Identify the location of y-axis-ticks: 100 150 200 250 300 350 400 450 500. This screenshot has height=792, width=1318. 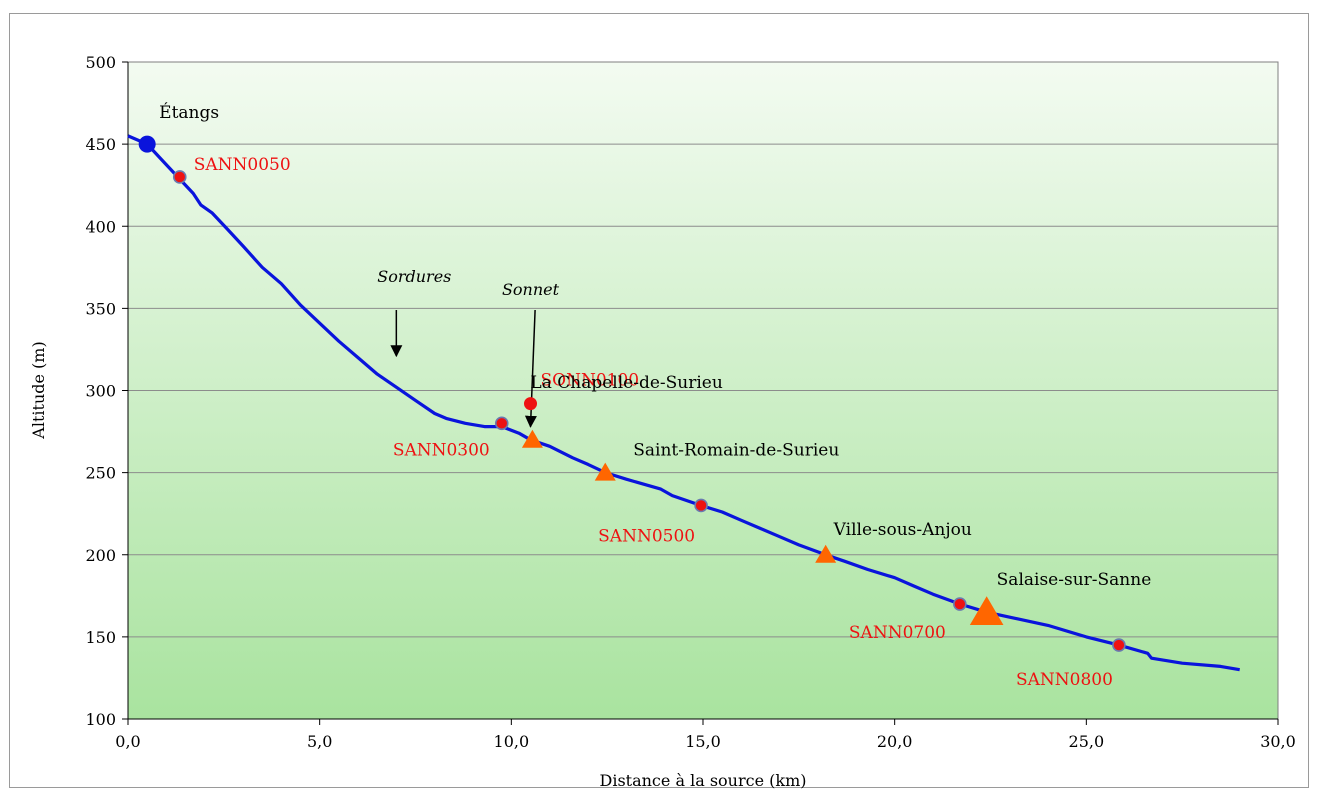
(106, 391).